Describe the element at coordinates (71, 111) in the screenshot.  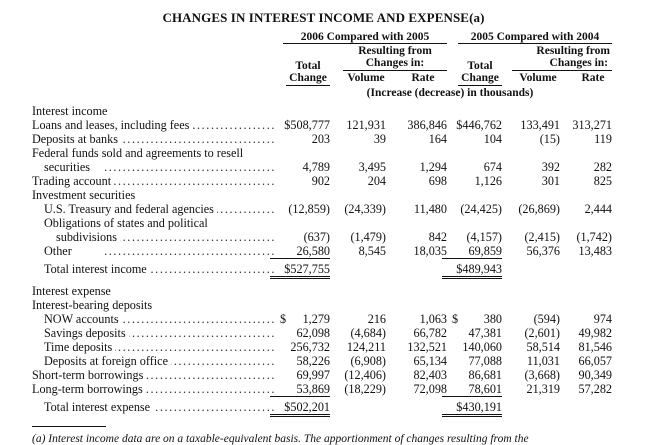
I see `row-label: Interest income` at that location.